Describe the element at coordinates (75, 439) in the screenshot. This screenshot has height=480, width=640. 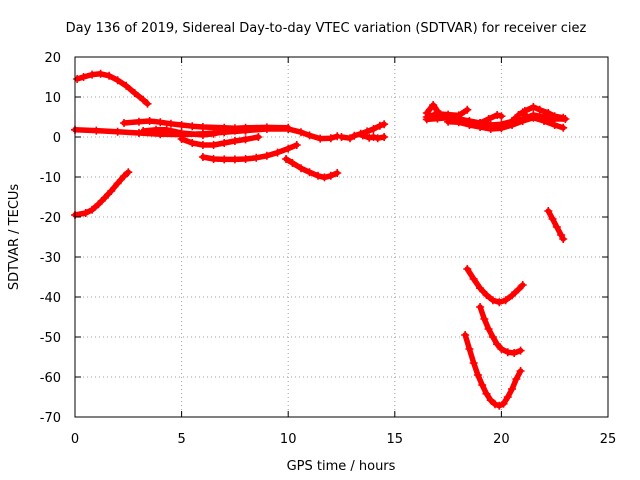
I see `x-tick-label: 0` at that location.